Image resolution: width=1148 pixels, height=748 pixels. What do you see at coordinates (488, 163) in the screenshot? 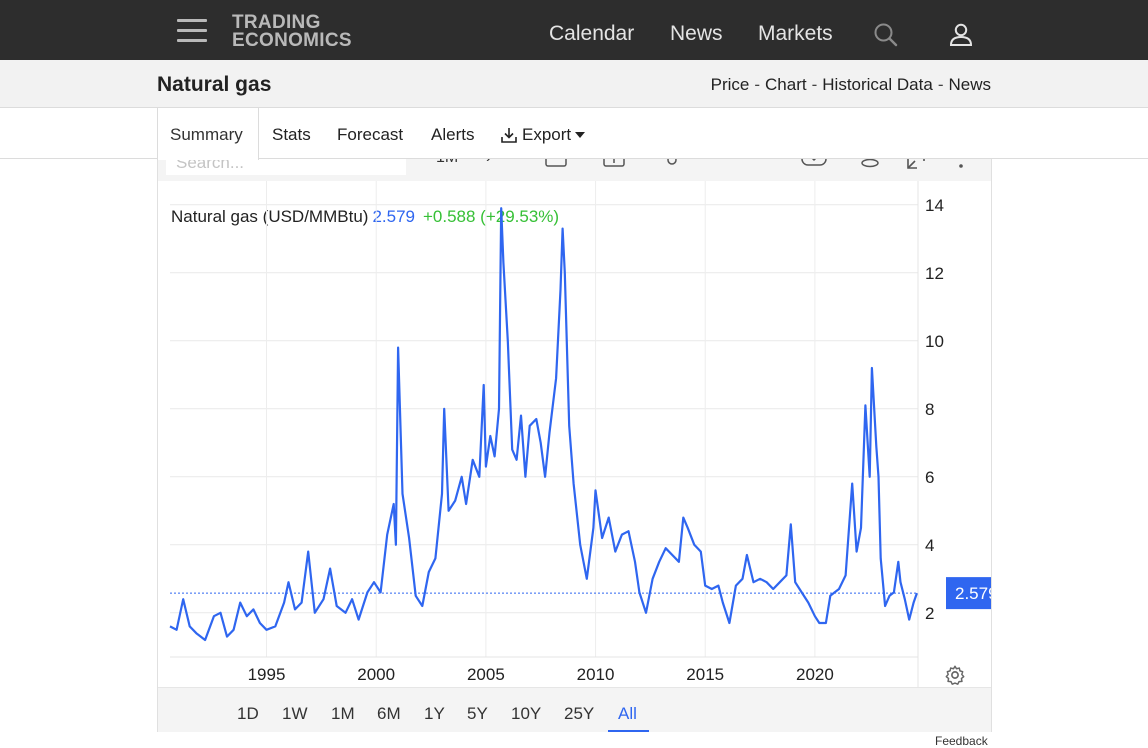
I see `chevron-right-icon: ›` at bounding box center [488, 163].